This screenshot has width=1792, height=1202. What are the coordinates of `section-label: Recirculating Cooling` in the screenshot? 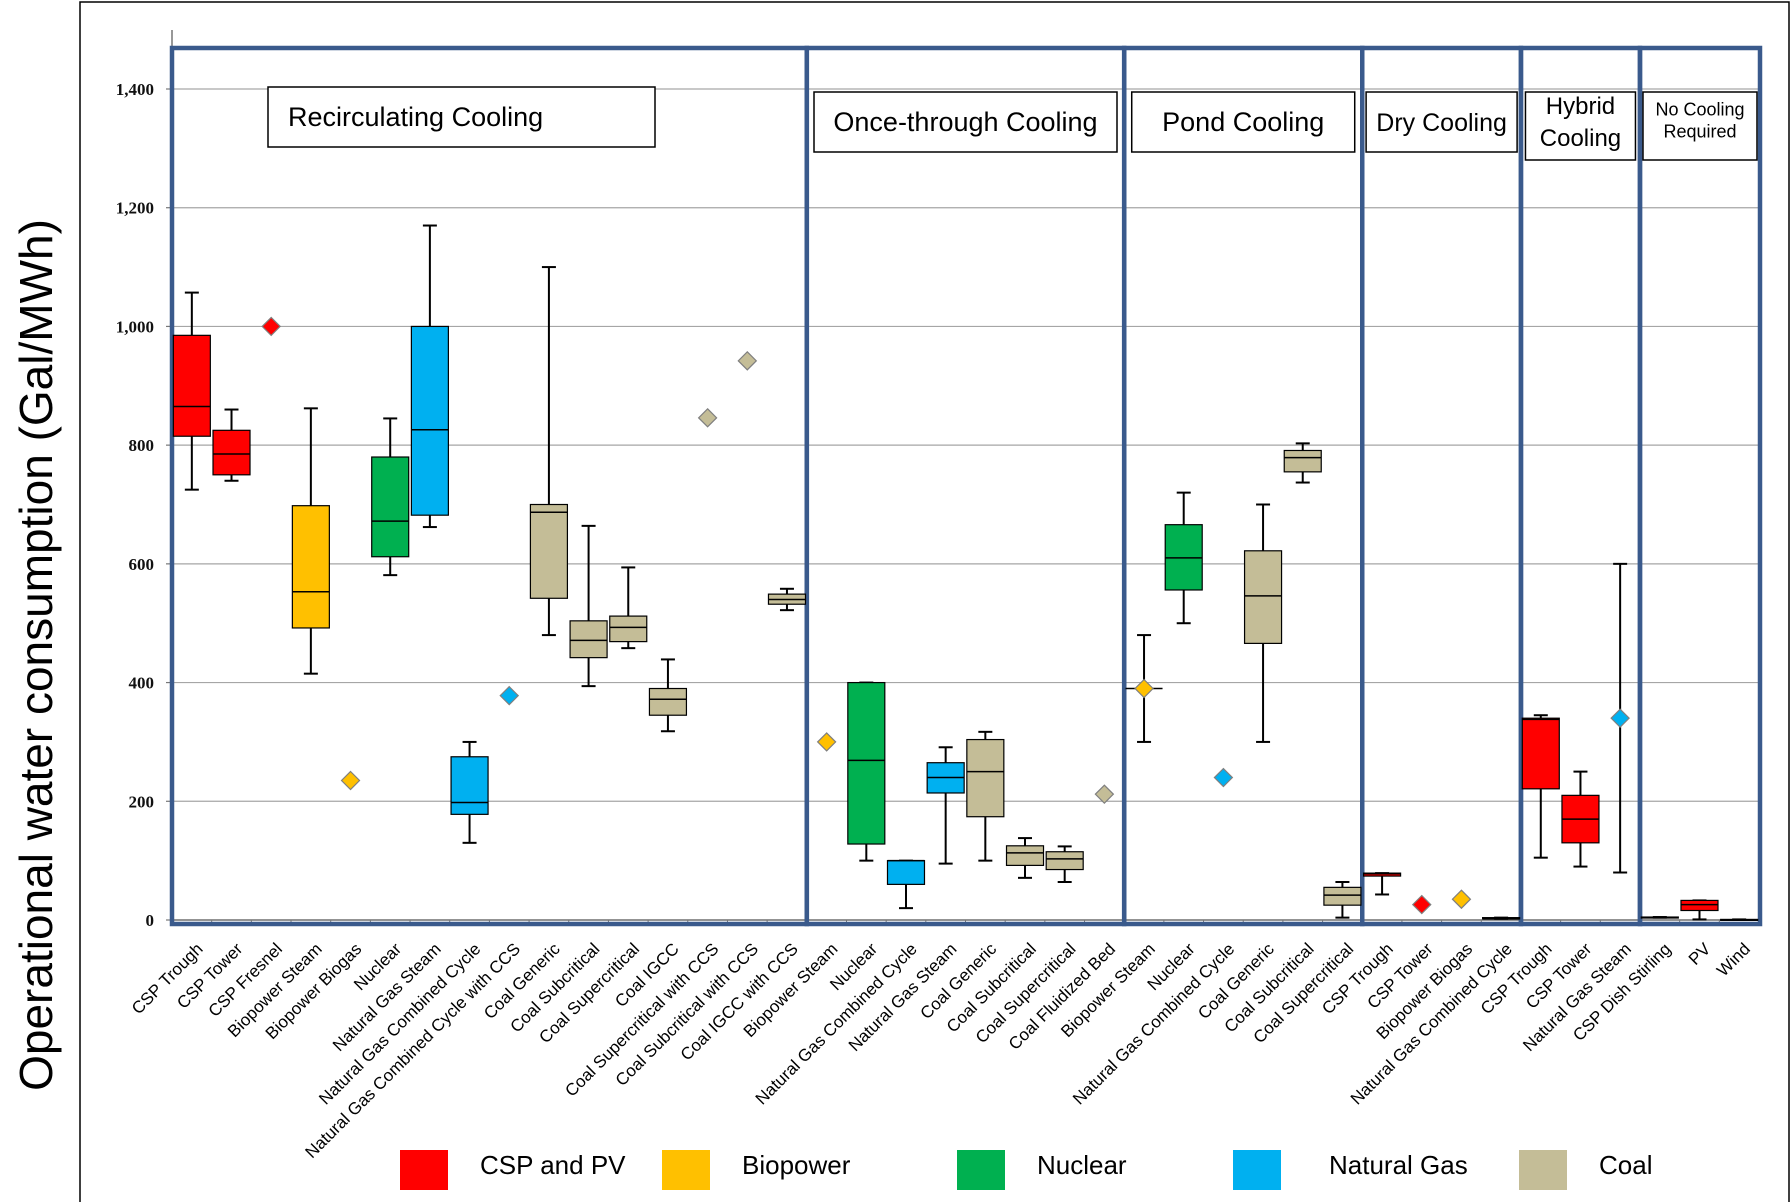 It's located at (415, 117).